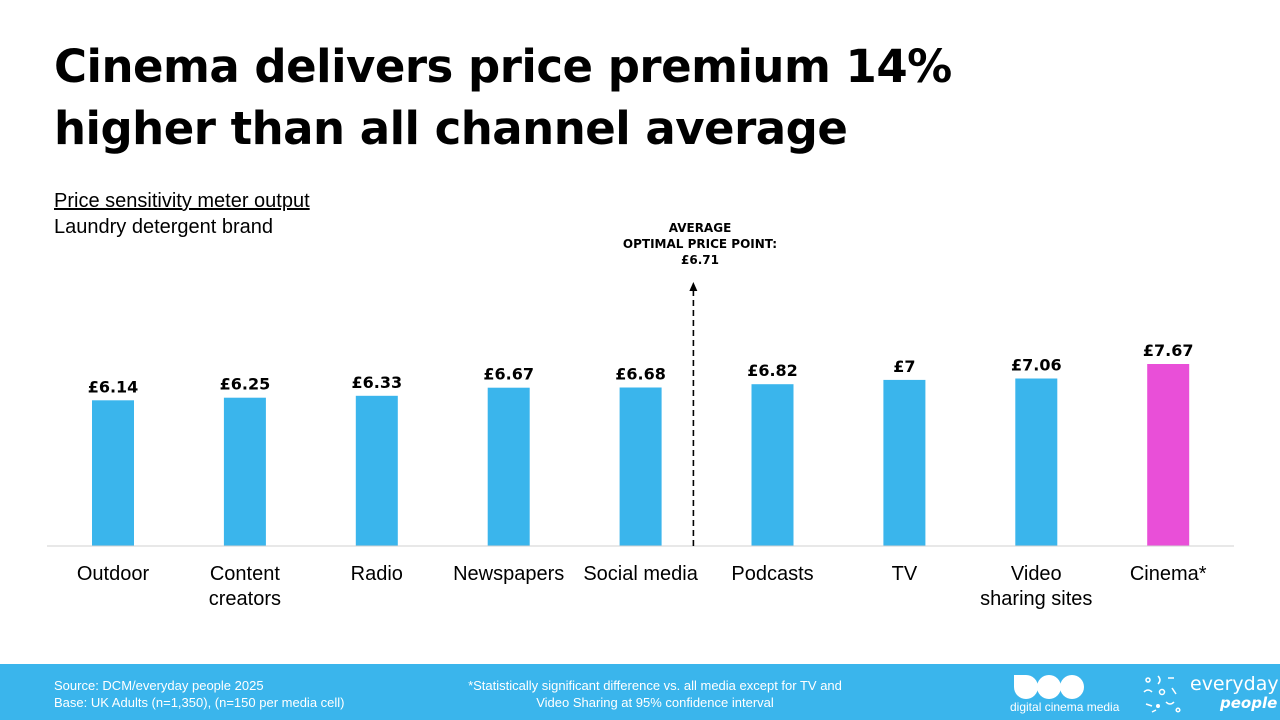  Describe the element at coordinates (640, 574) in the screenshot. I see `x-tick-label-4: Social media` at that location.